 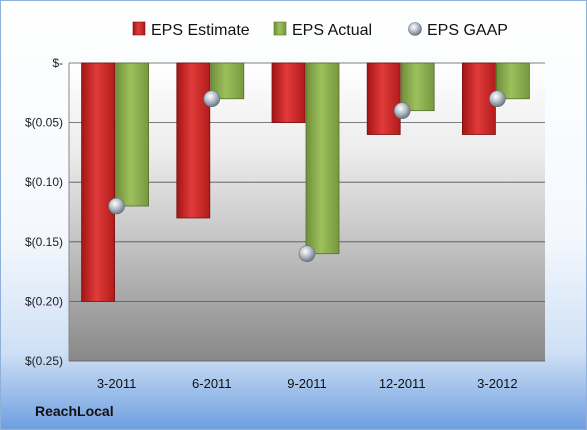 I want to click on legend: EPS Estimate EPS Actual EPS GAAP, so click(x=320, y=30).